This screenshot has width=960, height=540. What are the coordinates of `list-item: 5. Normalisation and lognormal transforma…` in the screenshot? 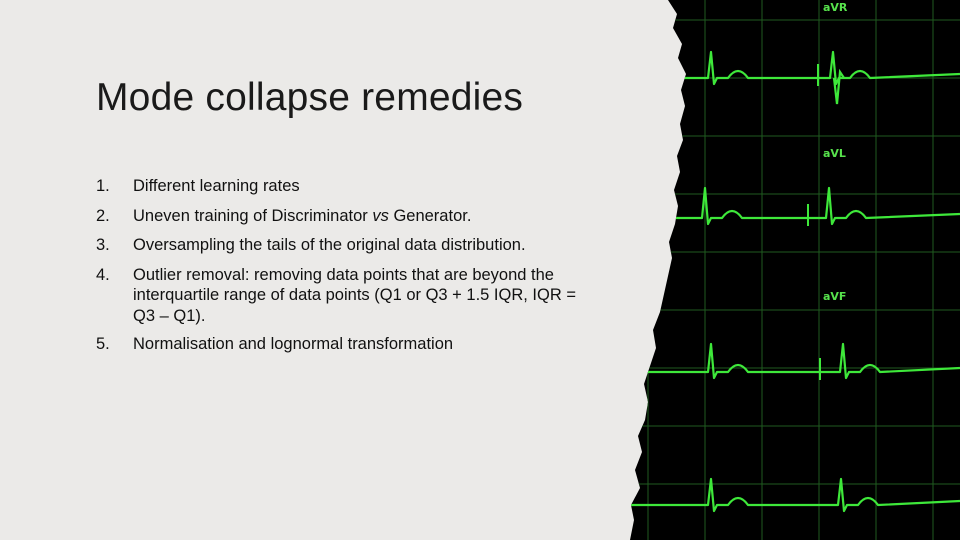 It's located at (346, 344).